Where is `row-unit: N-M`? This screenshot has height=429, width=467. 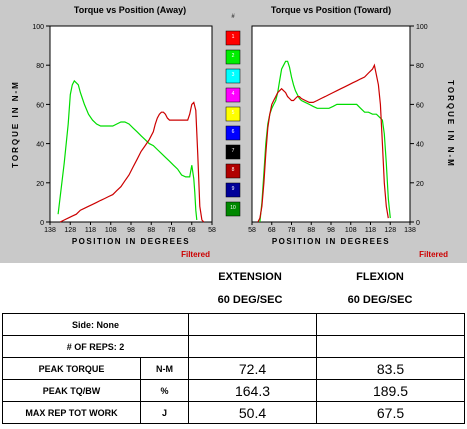
row-unit: N-M is located at coordinates (164, 368).